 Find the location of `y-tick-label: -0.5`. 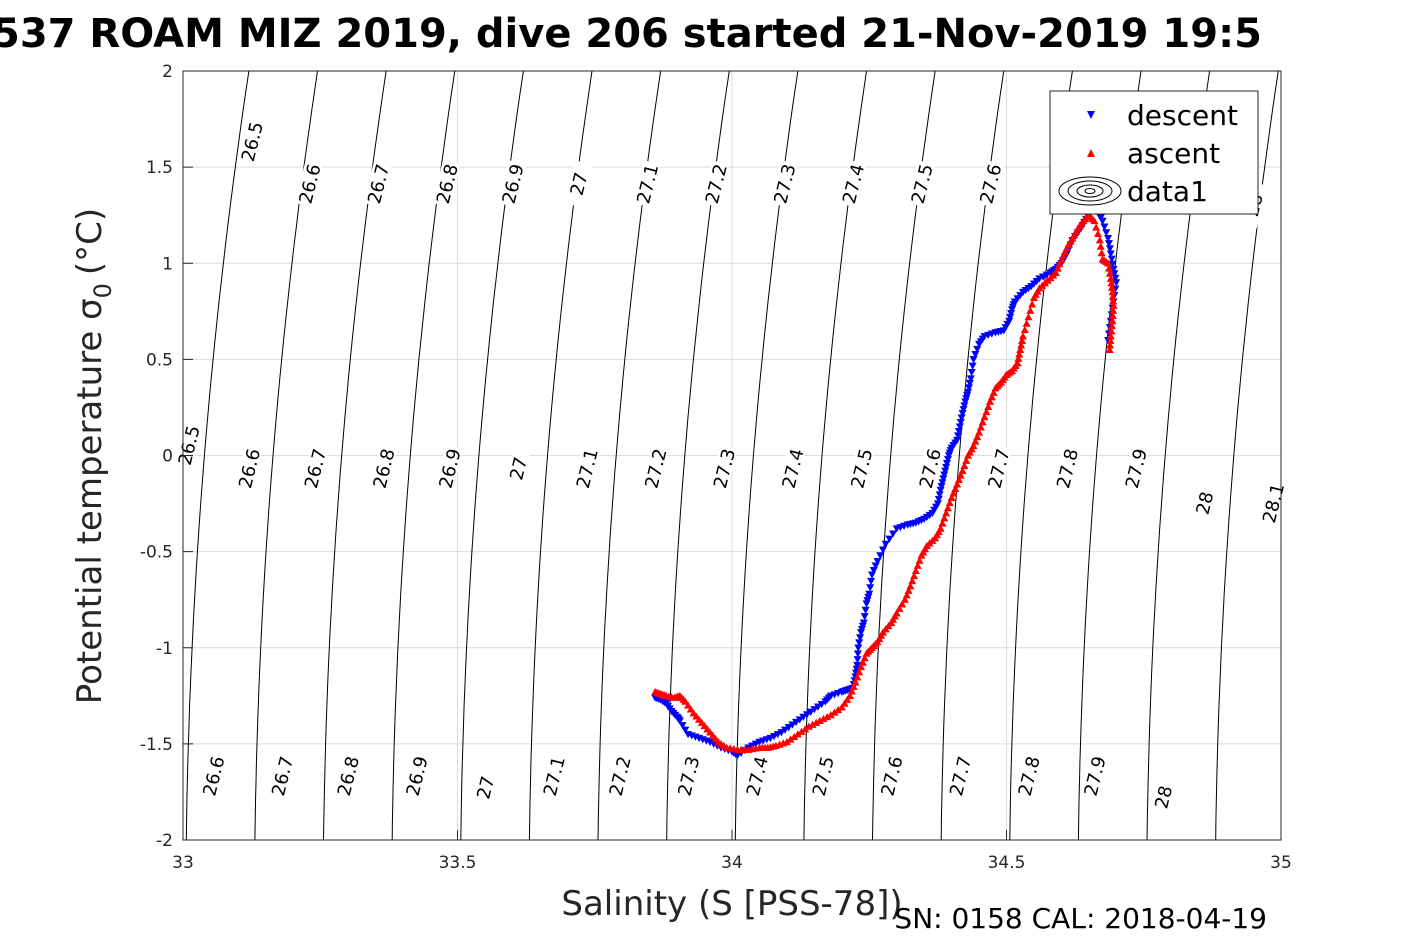

y-tick-label: -0.5 is located at coordinates (156, 553).